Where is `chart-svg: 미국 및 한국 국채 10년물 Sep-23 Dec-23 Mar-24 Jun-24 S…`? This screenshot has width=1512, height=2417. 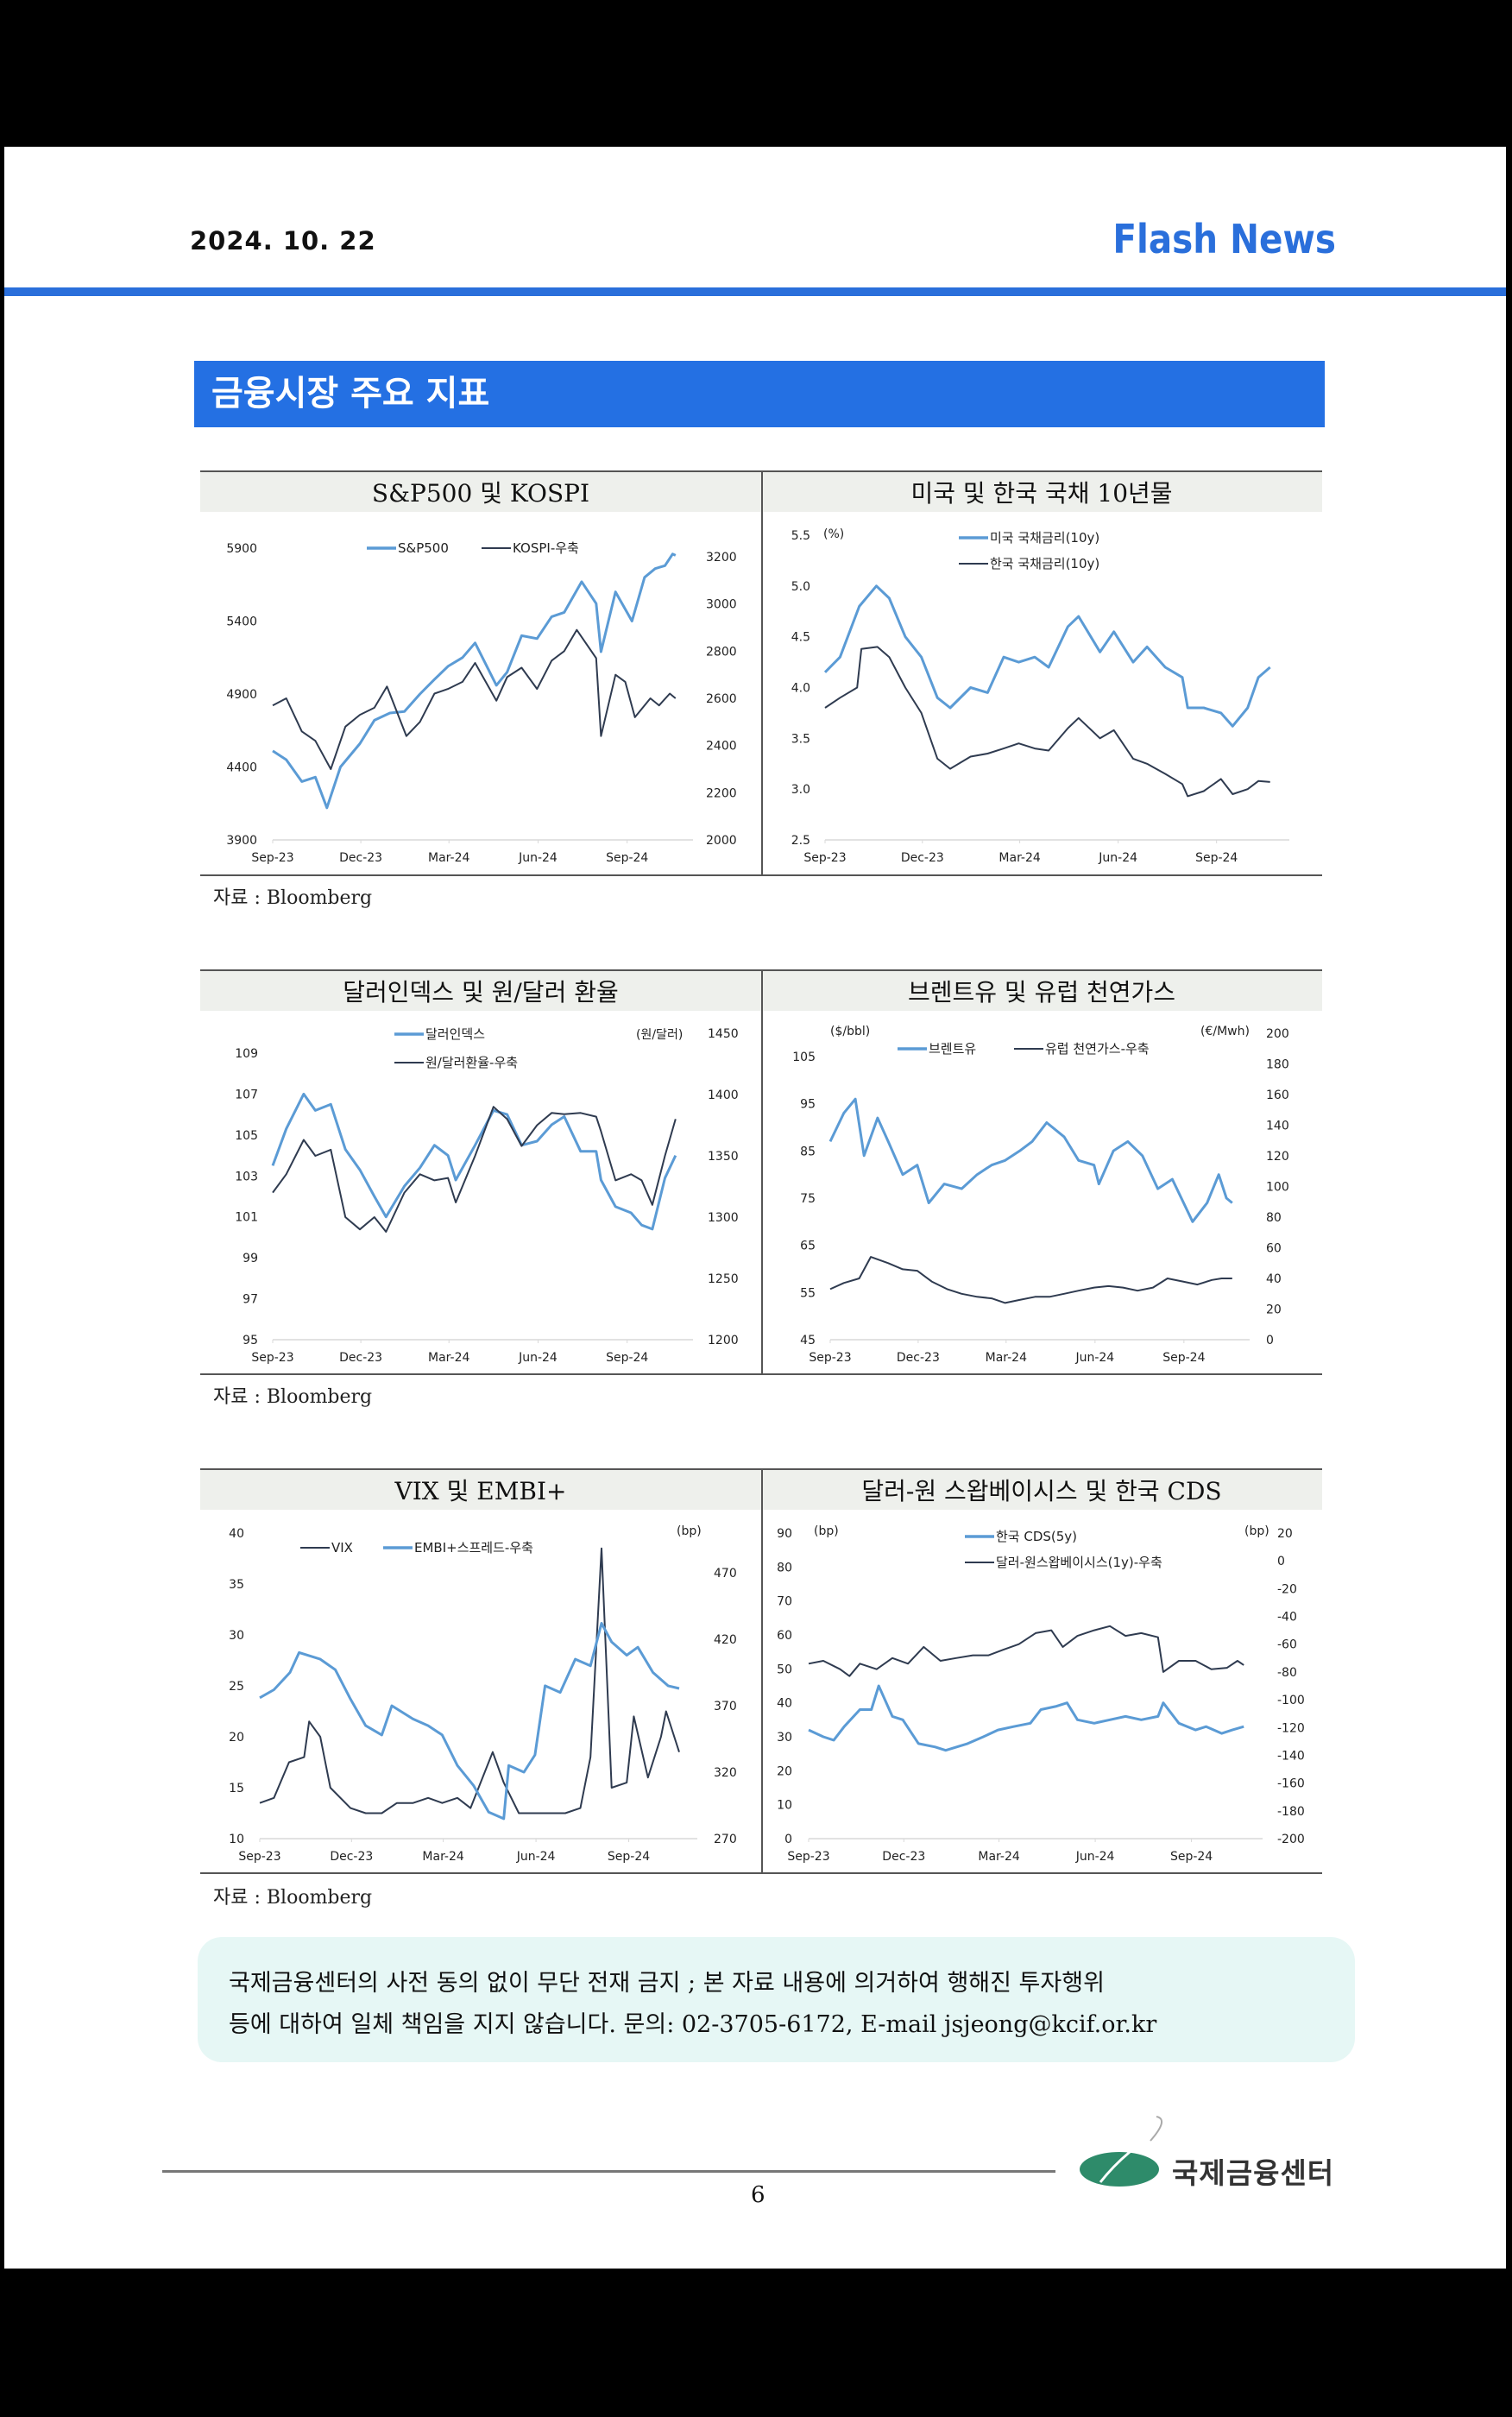 chart-svg: 미국 및 한국 국채 10년물 Sep-23 Dec-23 Mar-24 Jun-24 S… is located at coordinates (1042, 673).